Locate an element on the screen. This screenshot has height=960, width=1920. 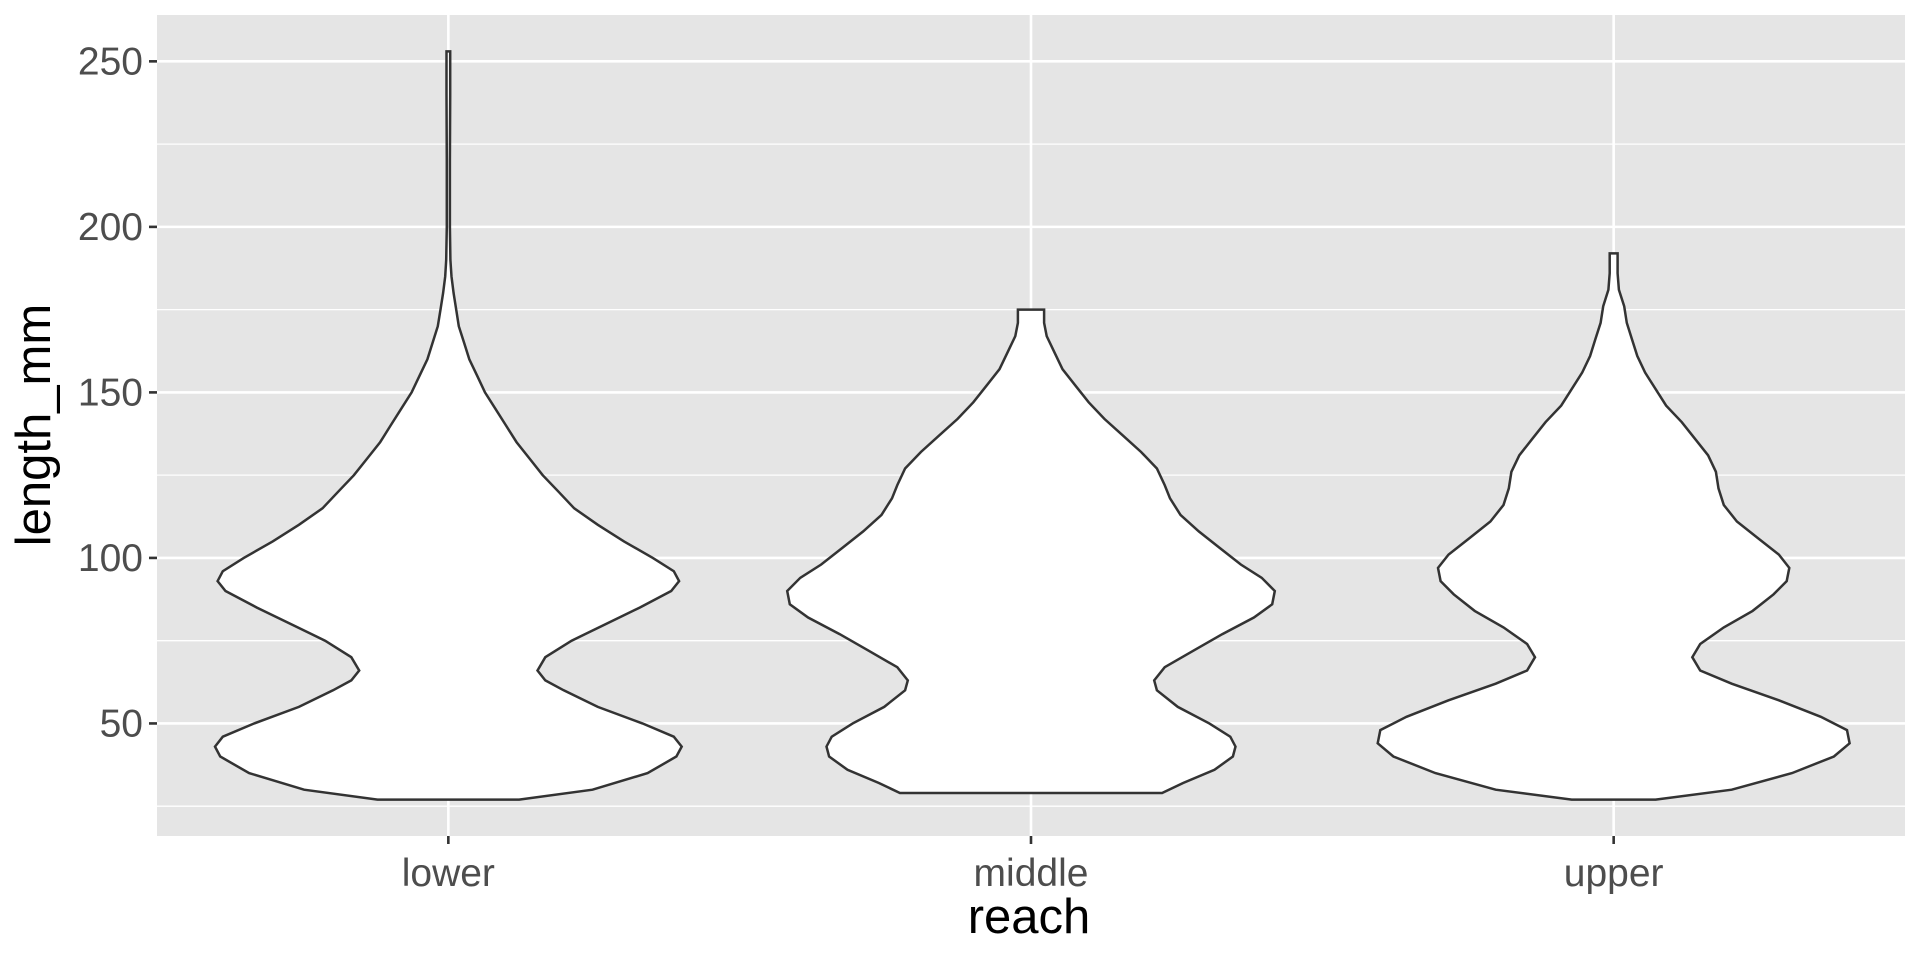
violin-upper is located at coordinates (1613, 526).